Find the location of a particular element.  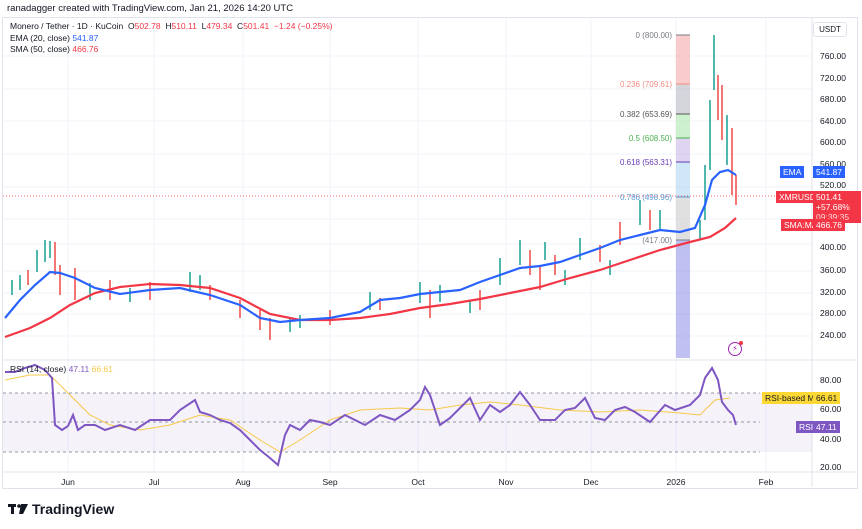

time-tick: Sep is located at coordinates (330, 482).